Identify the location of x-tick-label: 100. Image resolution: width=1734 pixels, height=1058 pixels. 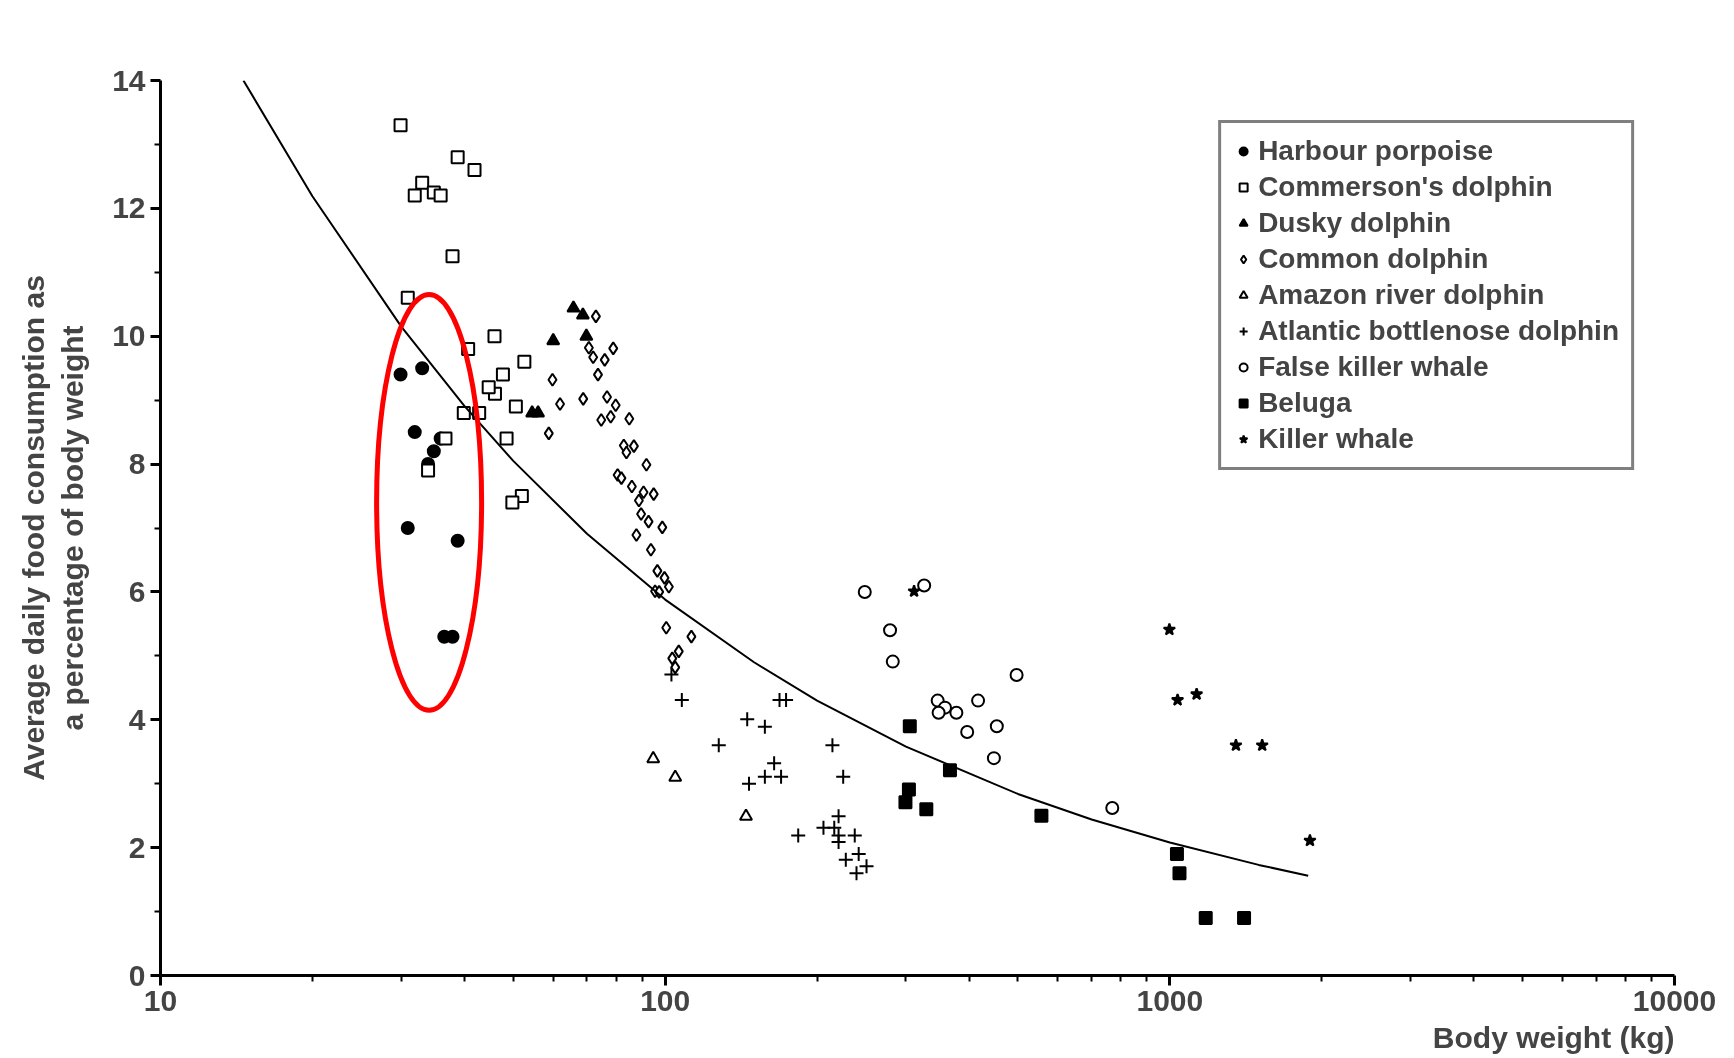
(665, 1000).